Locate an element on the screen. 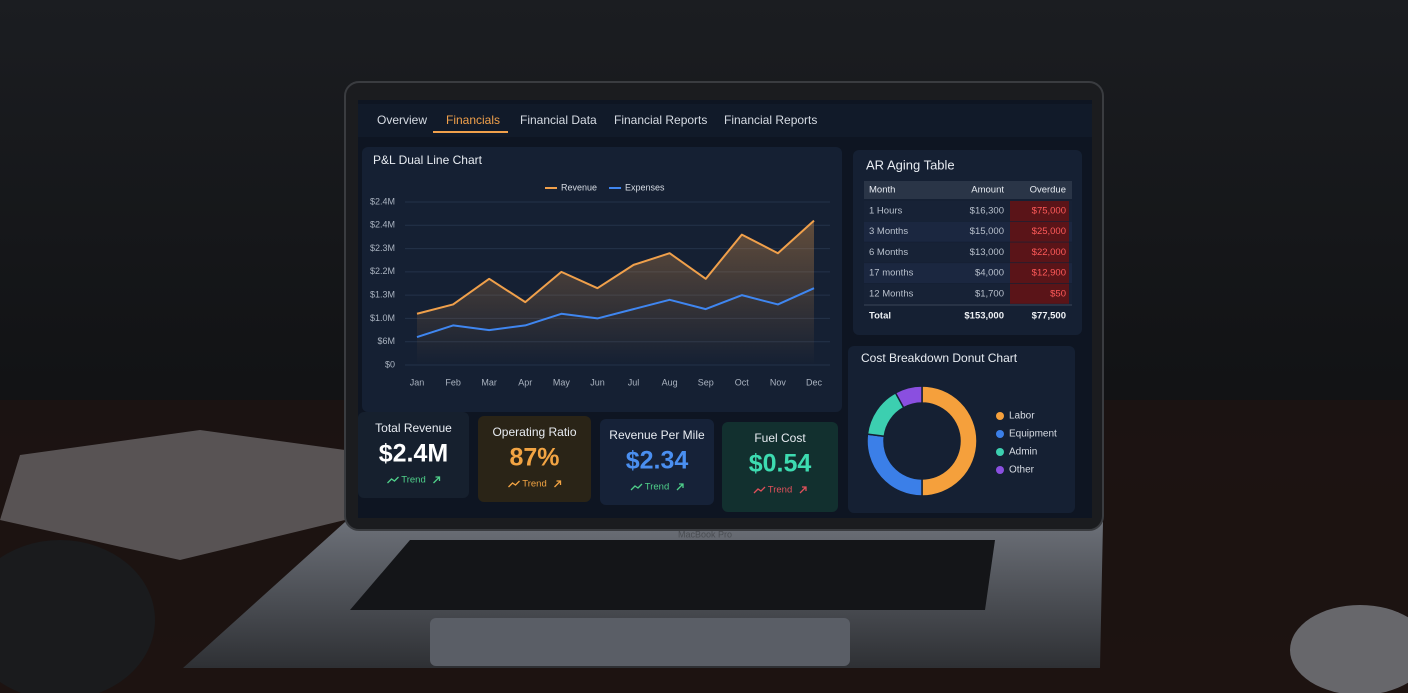  x-tick-label: Aug is located at coordinates (670, 382).